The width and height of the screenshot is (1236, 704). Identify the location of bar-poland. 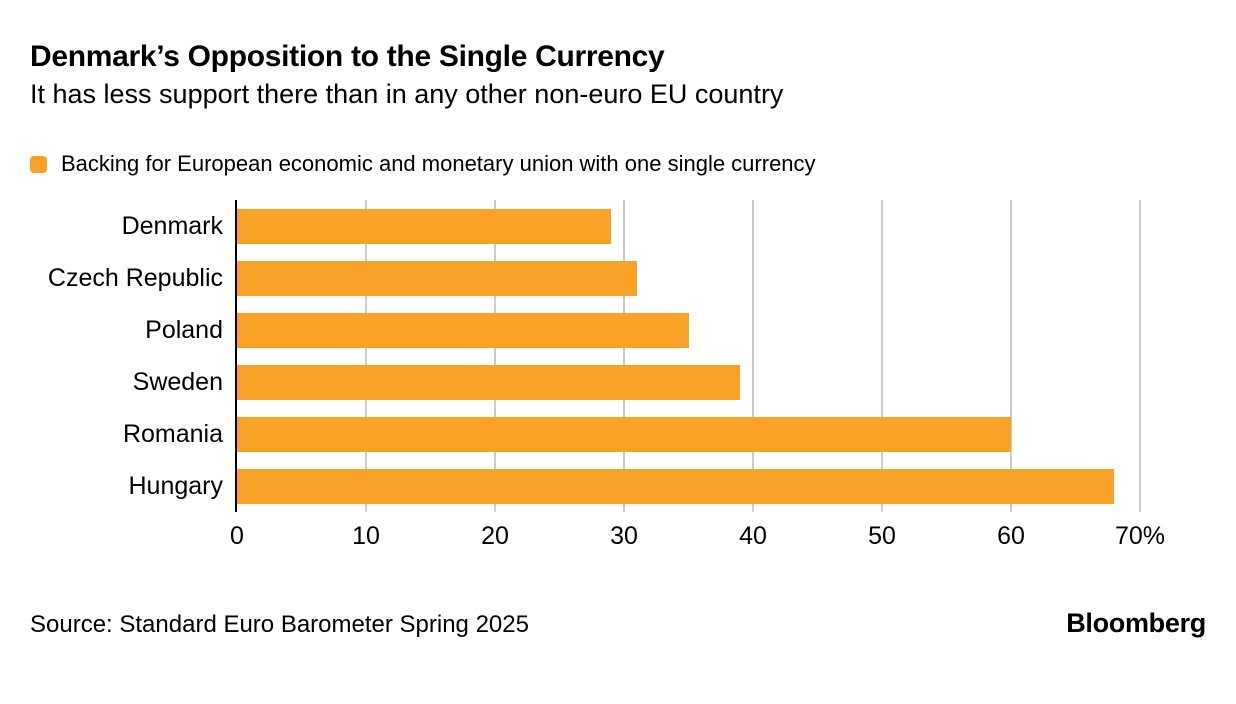
(463, 330).